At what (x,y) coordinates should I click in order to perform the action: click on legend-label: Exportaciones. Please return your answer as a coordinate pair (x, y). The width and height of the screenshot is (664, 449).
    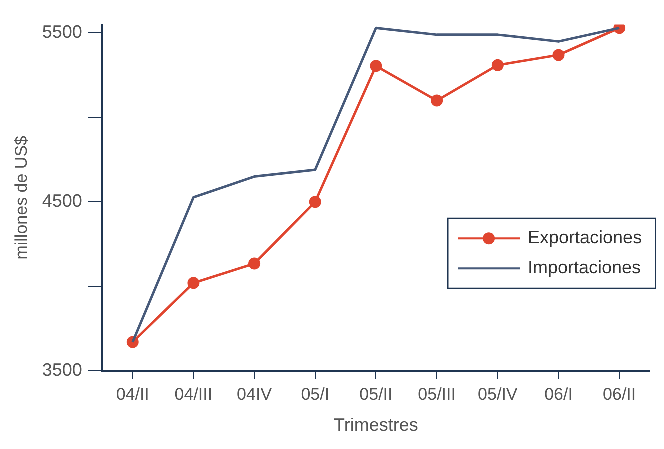
    Looking at the image, I should click on (585, 238).